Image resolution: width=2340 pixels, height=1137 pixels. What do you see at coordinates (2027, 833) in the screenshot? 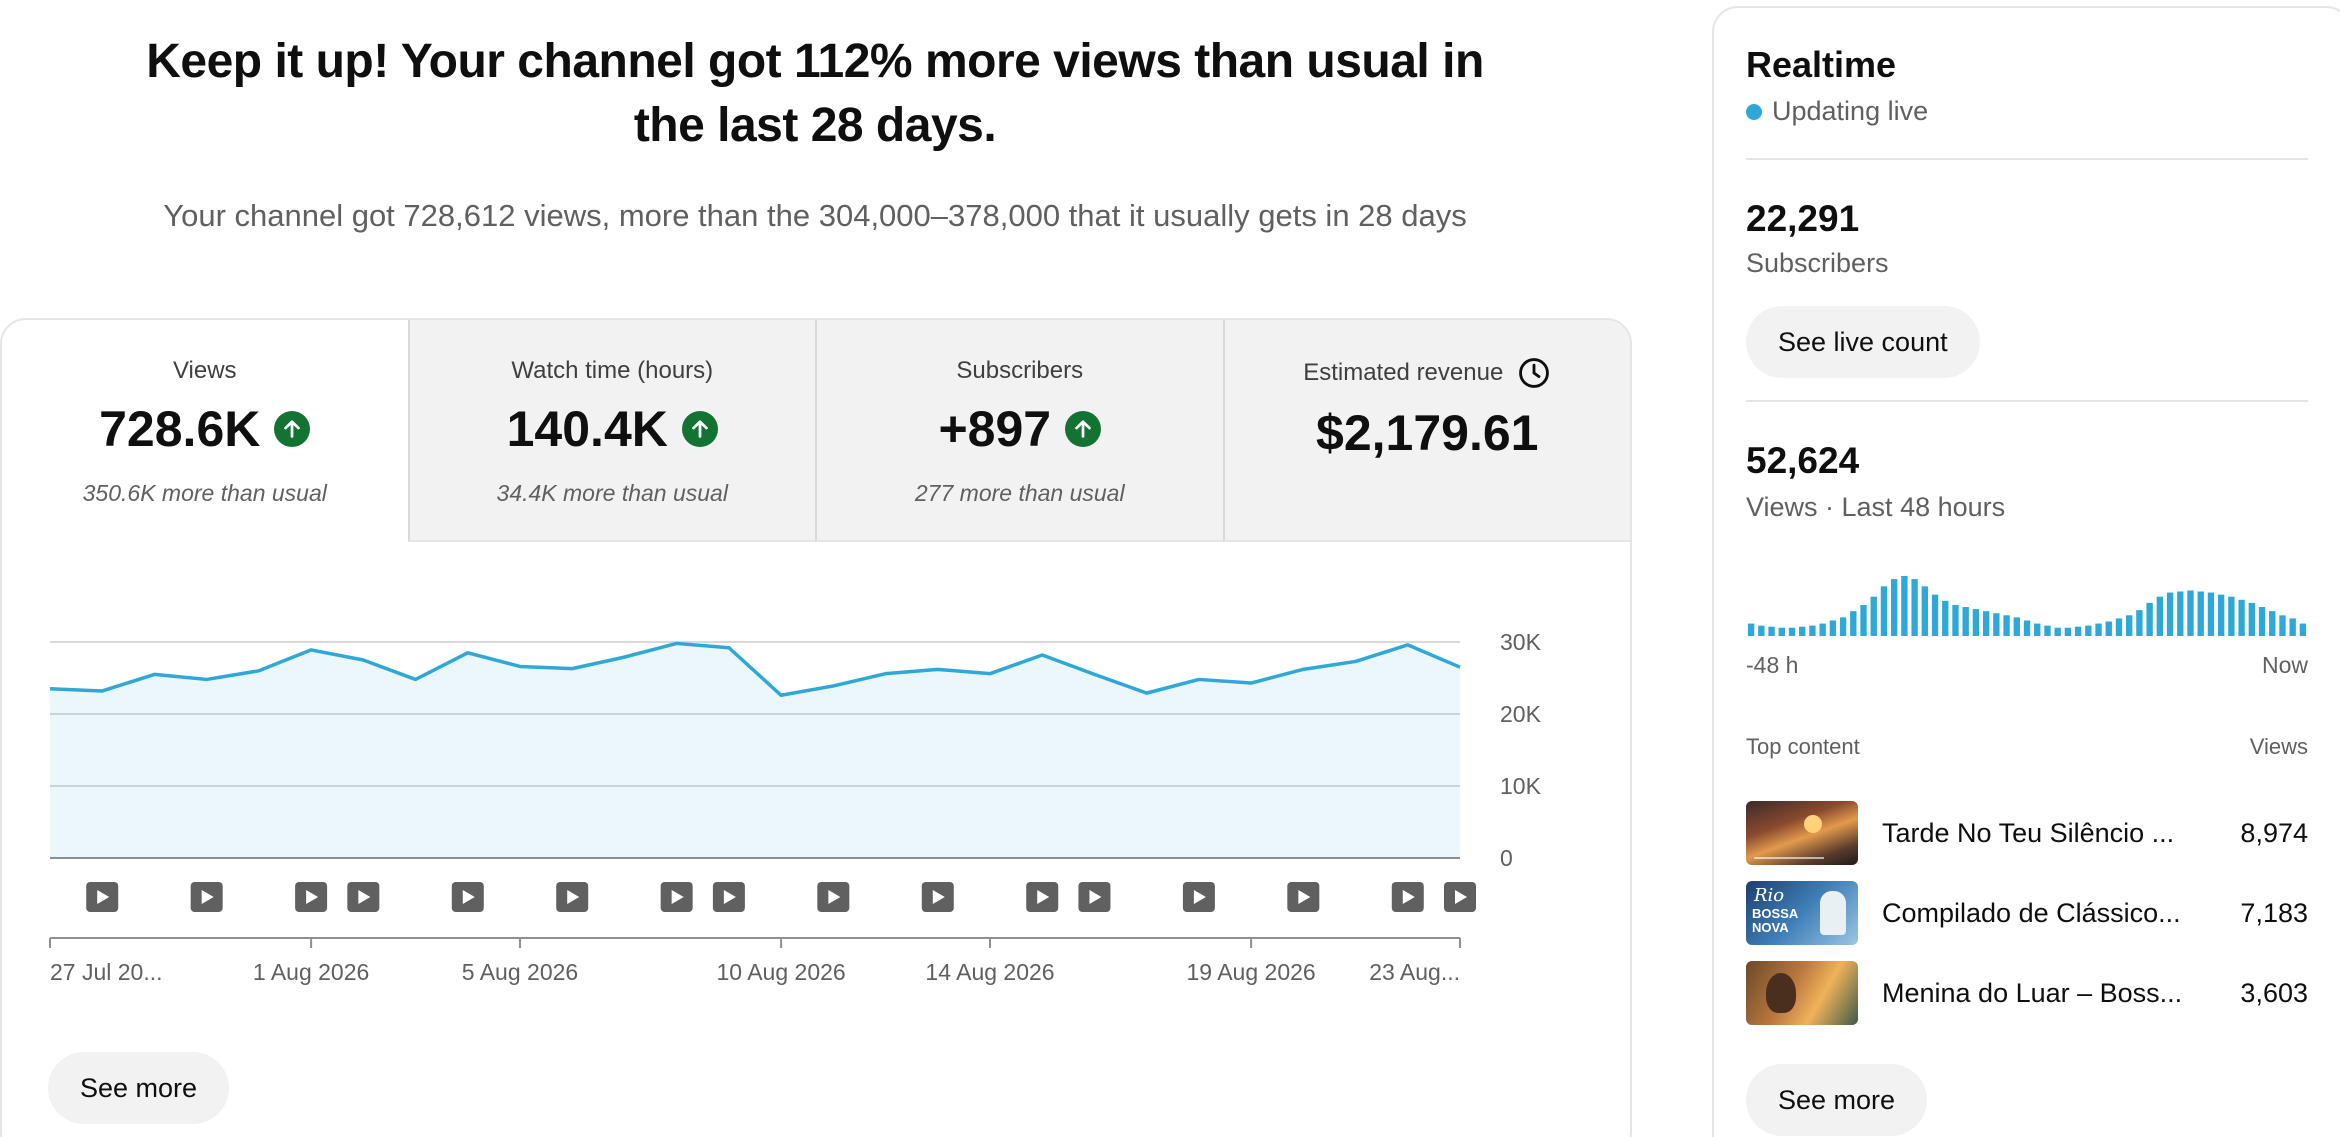
I see `top-content-item: Tarde No Teu Silêncio ... 8,974` at bounding box center [2027, 833].